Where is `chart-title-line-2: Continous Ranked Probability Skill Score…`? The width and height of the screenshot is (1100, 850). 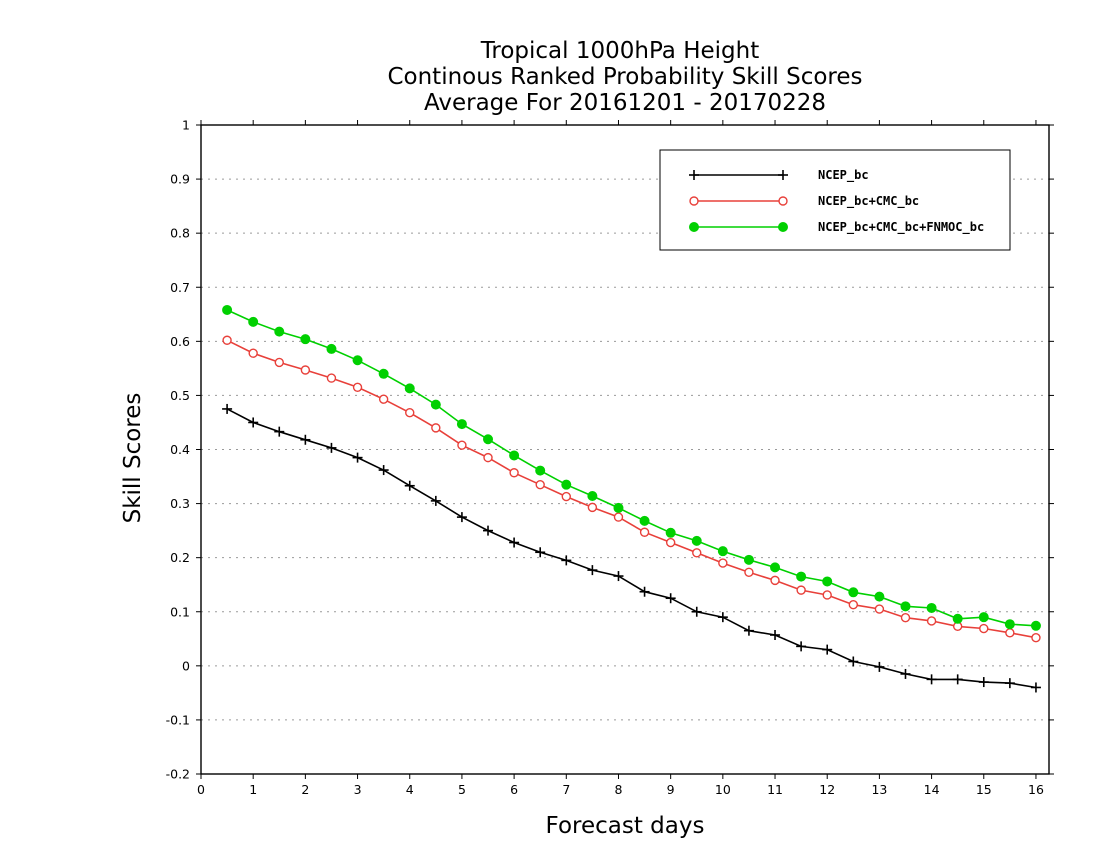
chart-title-line-2: Continous Ranked Probability Skill Score… is located at coordinates (624, 77).